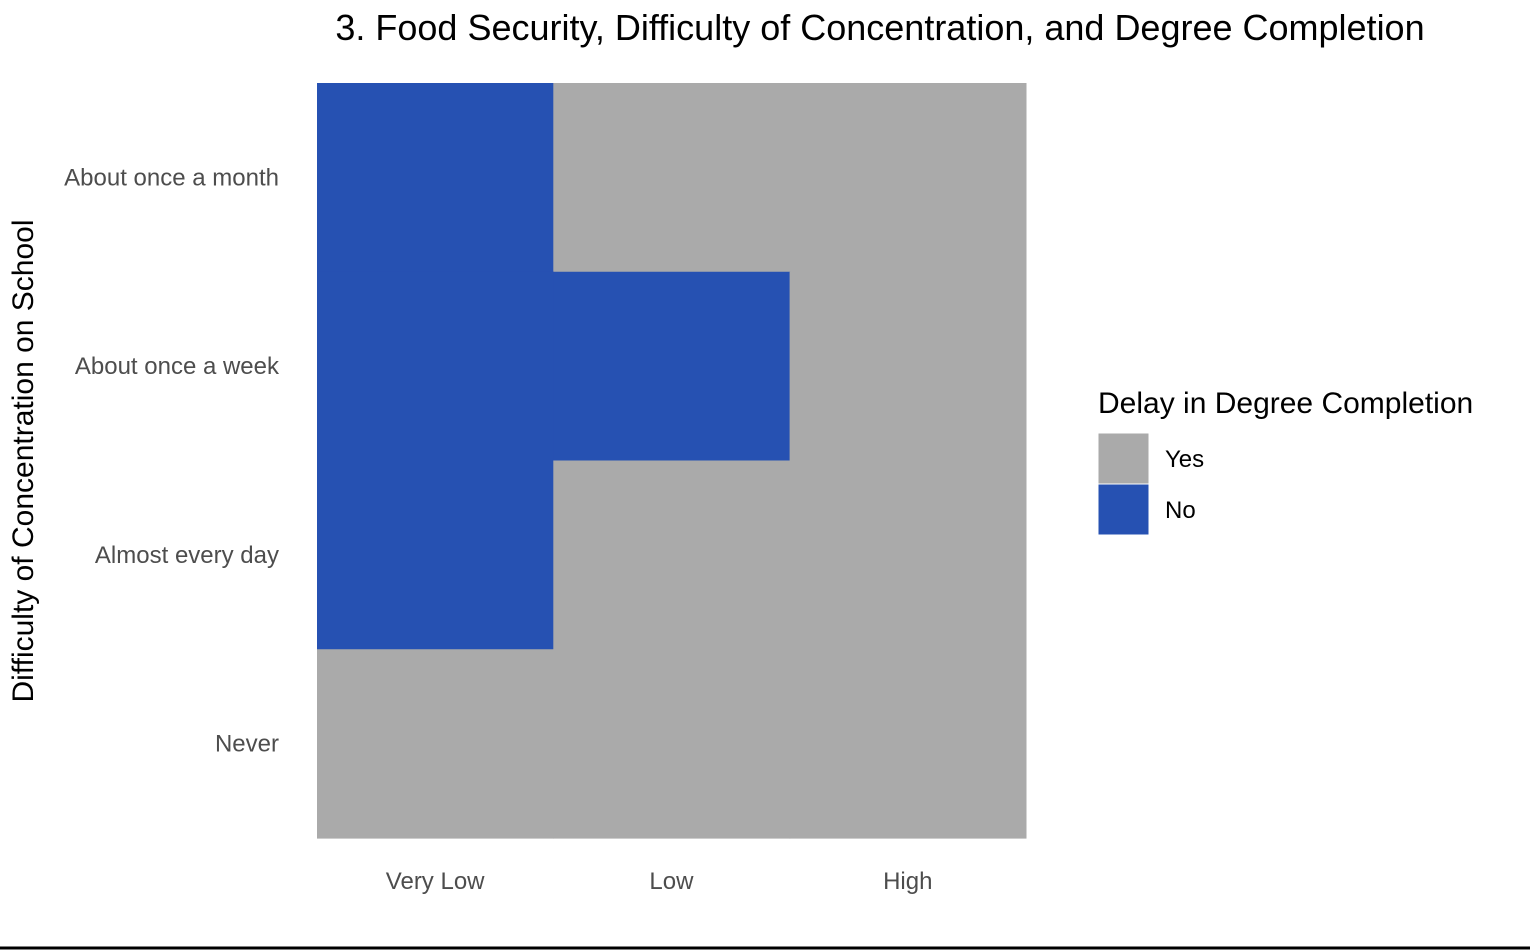  I want to click on legend: Delay in Degree Completion Yes No, so click(1285, 461).